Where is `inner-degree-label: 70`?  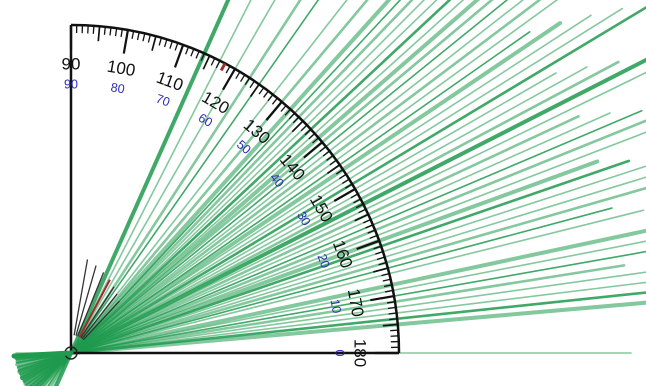 inner-degree-label: 70 is located at coordinates (163, 101).